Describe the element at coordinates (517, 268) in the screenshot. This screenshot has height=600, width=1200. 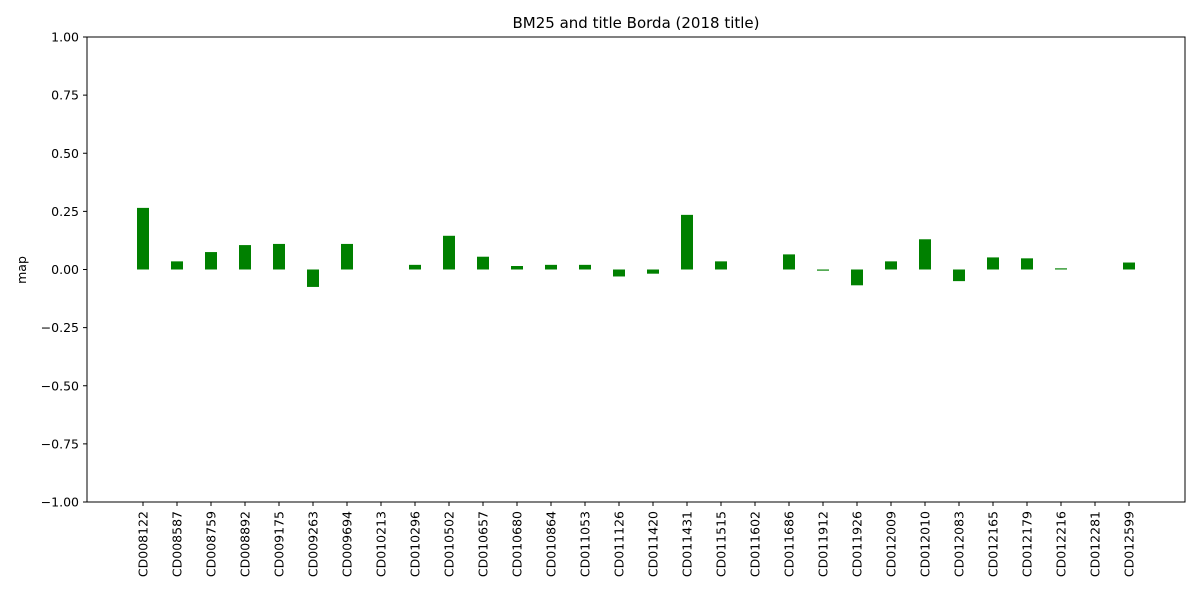
I see `bar-CD010680` at that location.